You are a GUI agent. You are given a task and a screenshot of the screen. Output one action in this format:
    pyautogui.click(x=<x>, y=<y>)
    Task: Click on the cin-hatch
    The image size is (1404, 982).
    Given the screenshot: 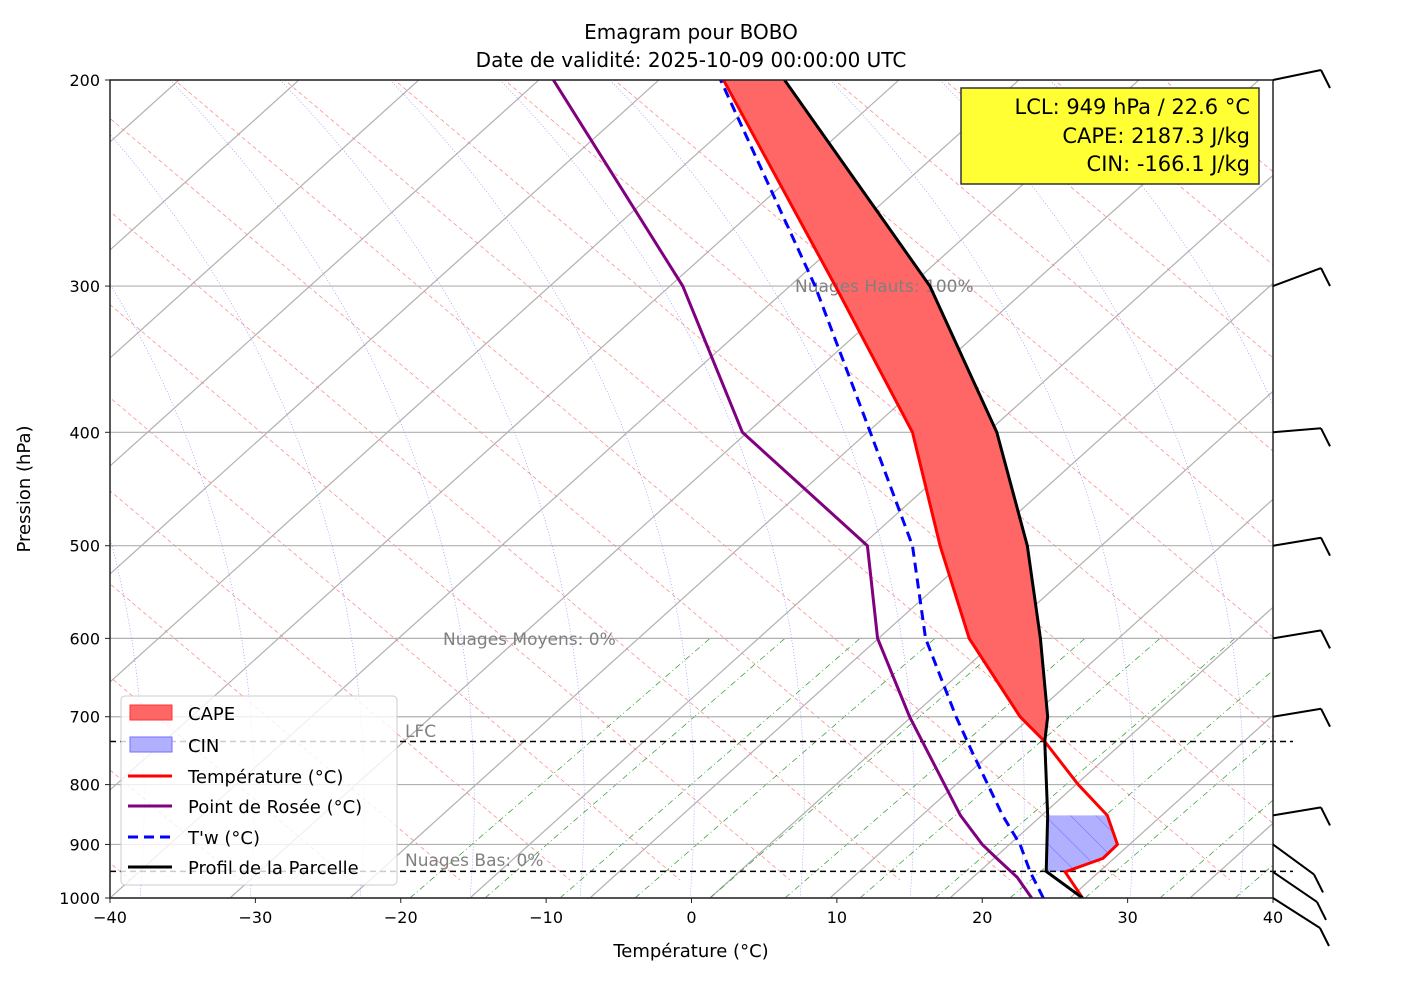 What is the action you would take?
    pyautogui.click(x=1082, y=843)
    